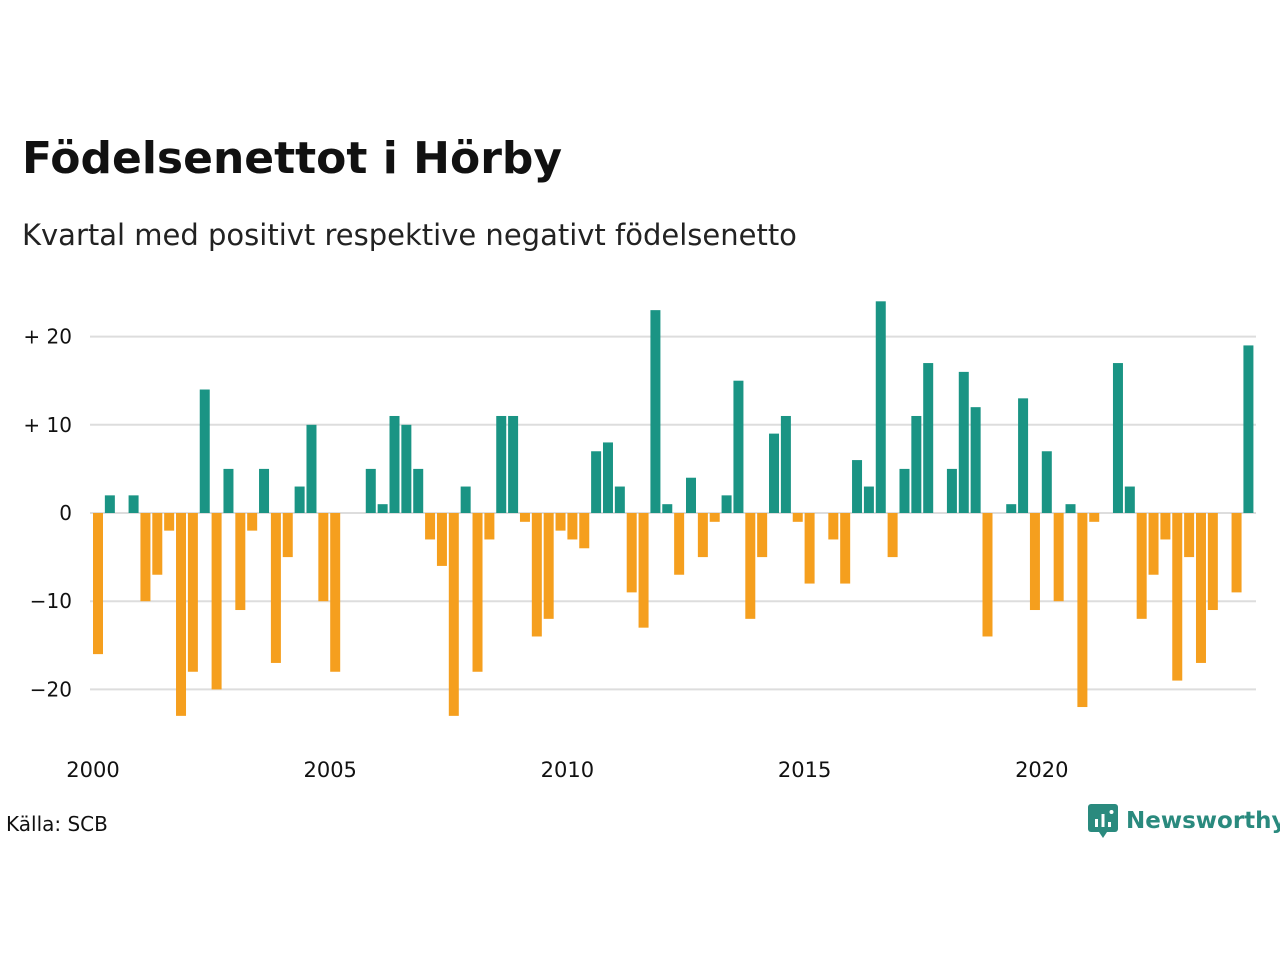  Describe the element at coordinates (1103, 821) in the screenshot. I see `newsworthy-logo-icon` at that location.